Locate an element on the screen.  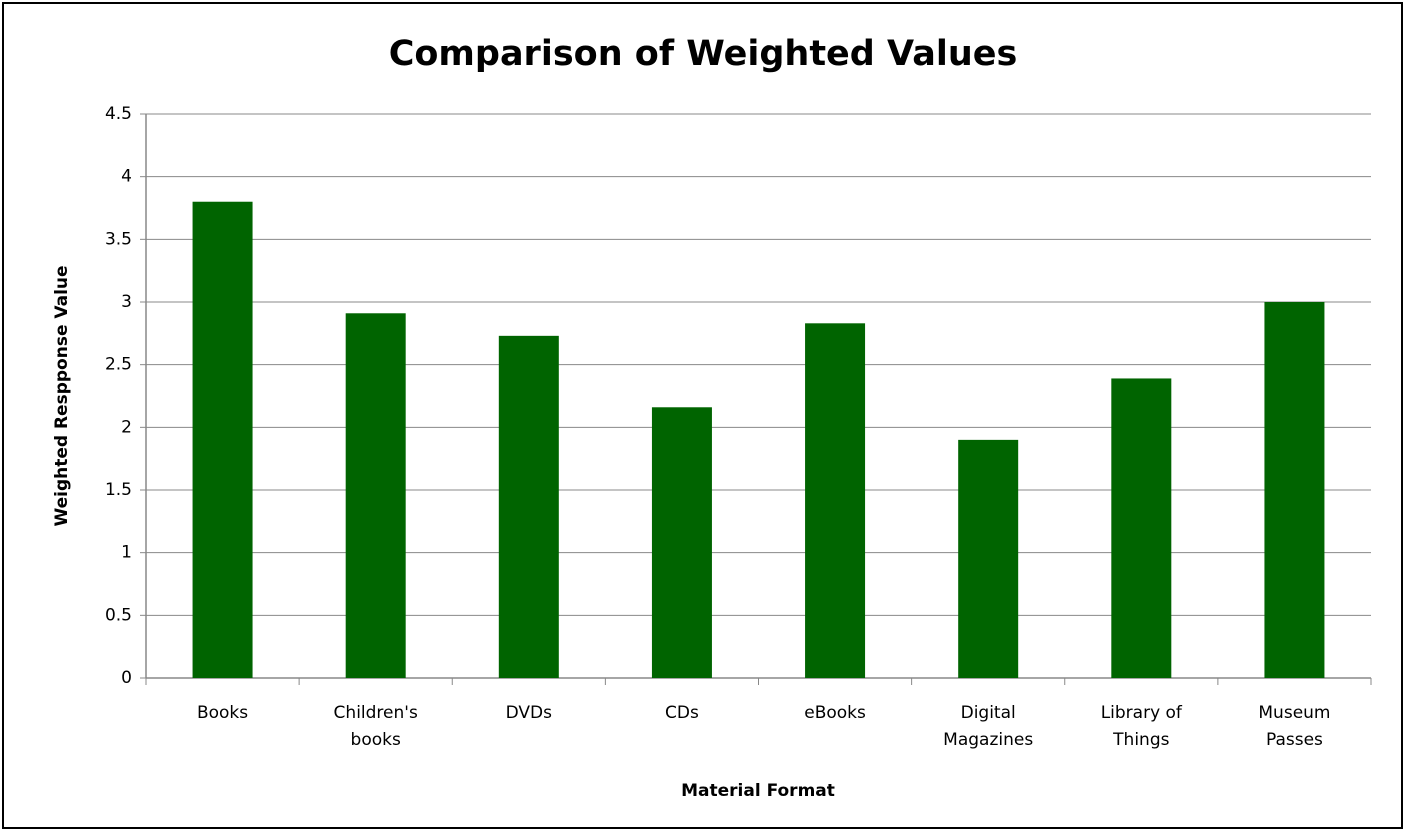
y-tick-label: 0 is located at coordinates (126, 678).